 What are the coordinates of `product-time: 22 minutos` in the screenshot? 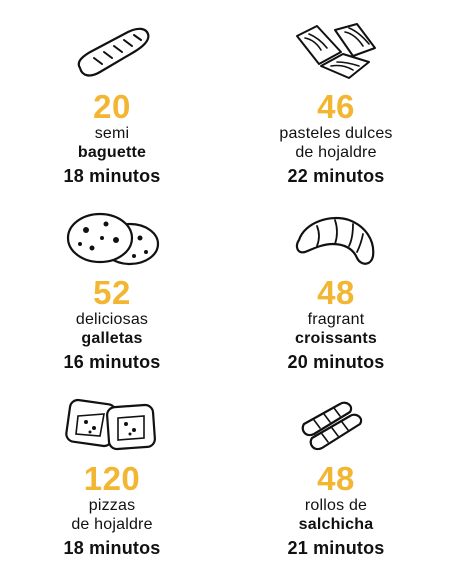 It's located at (336, 176).